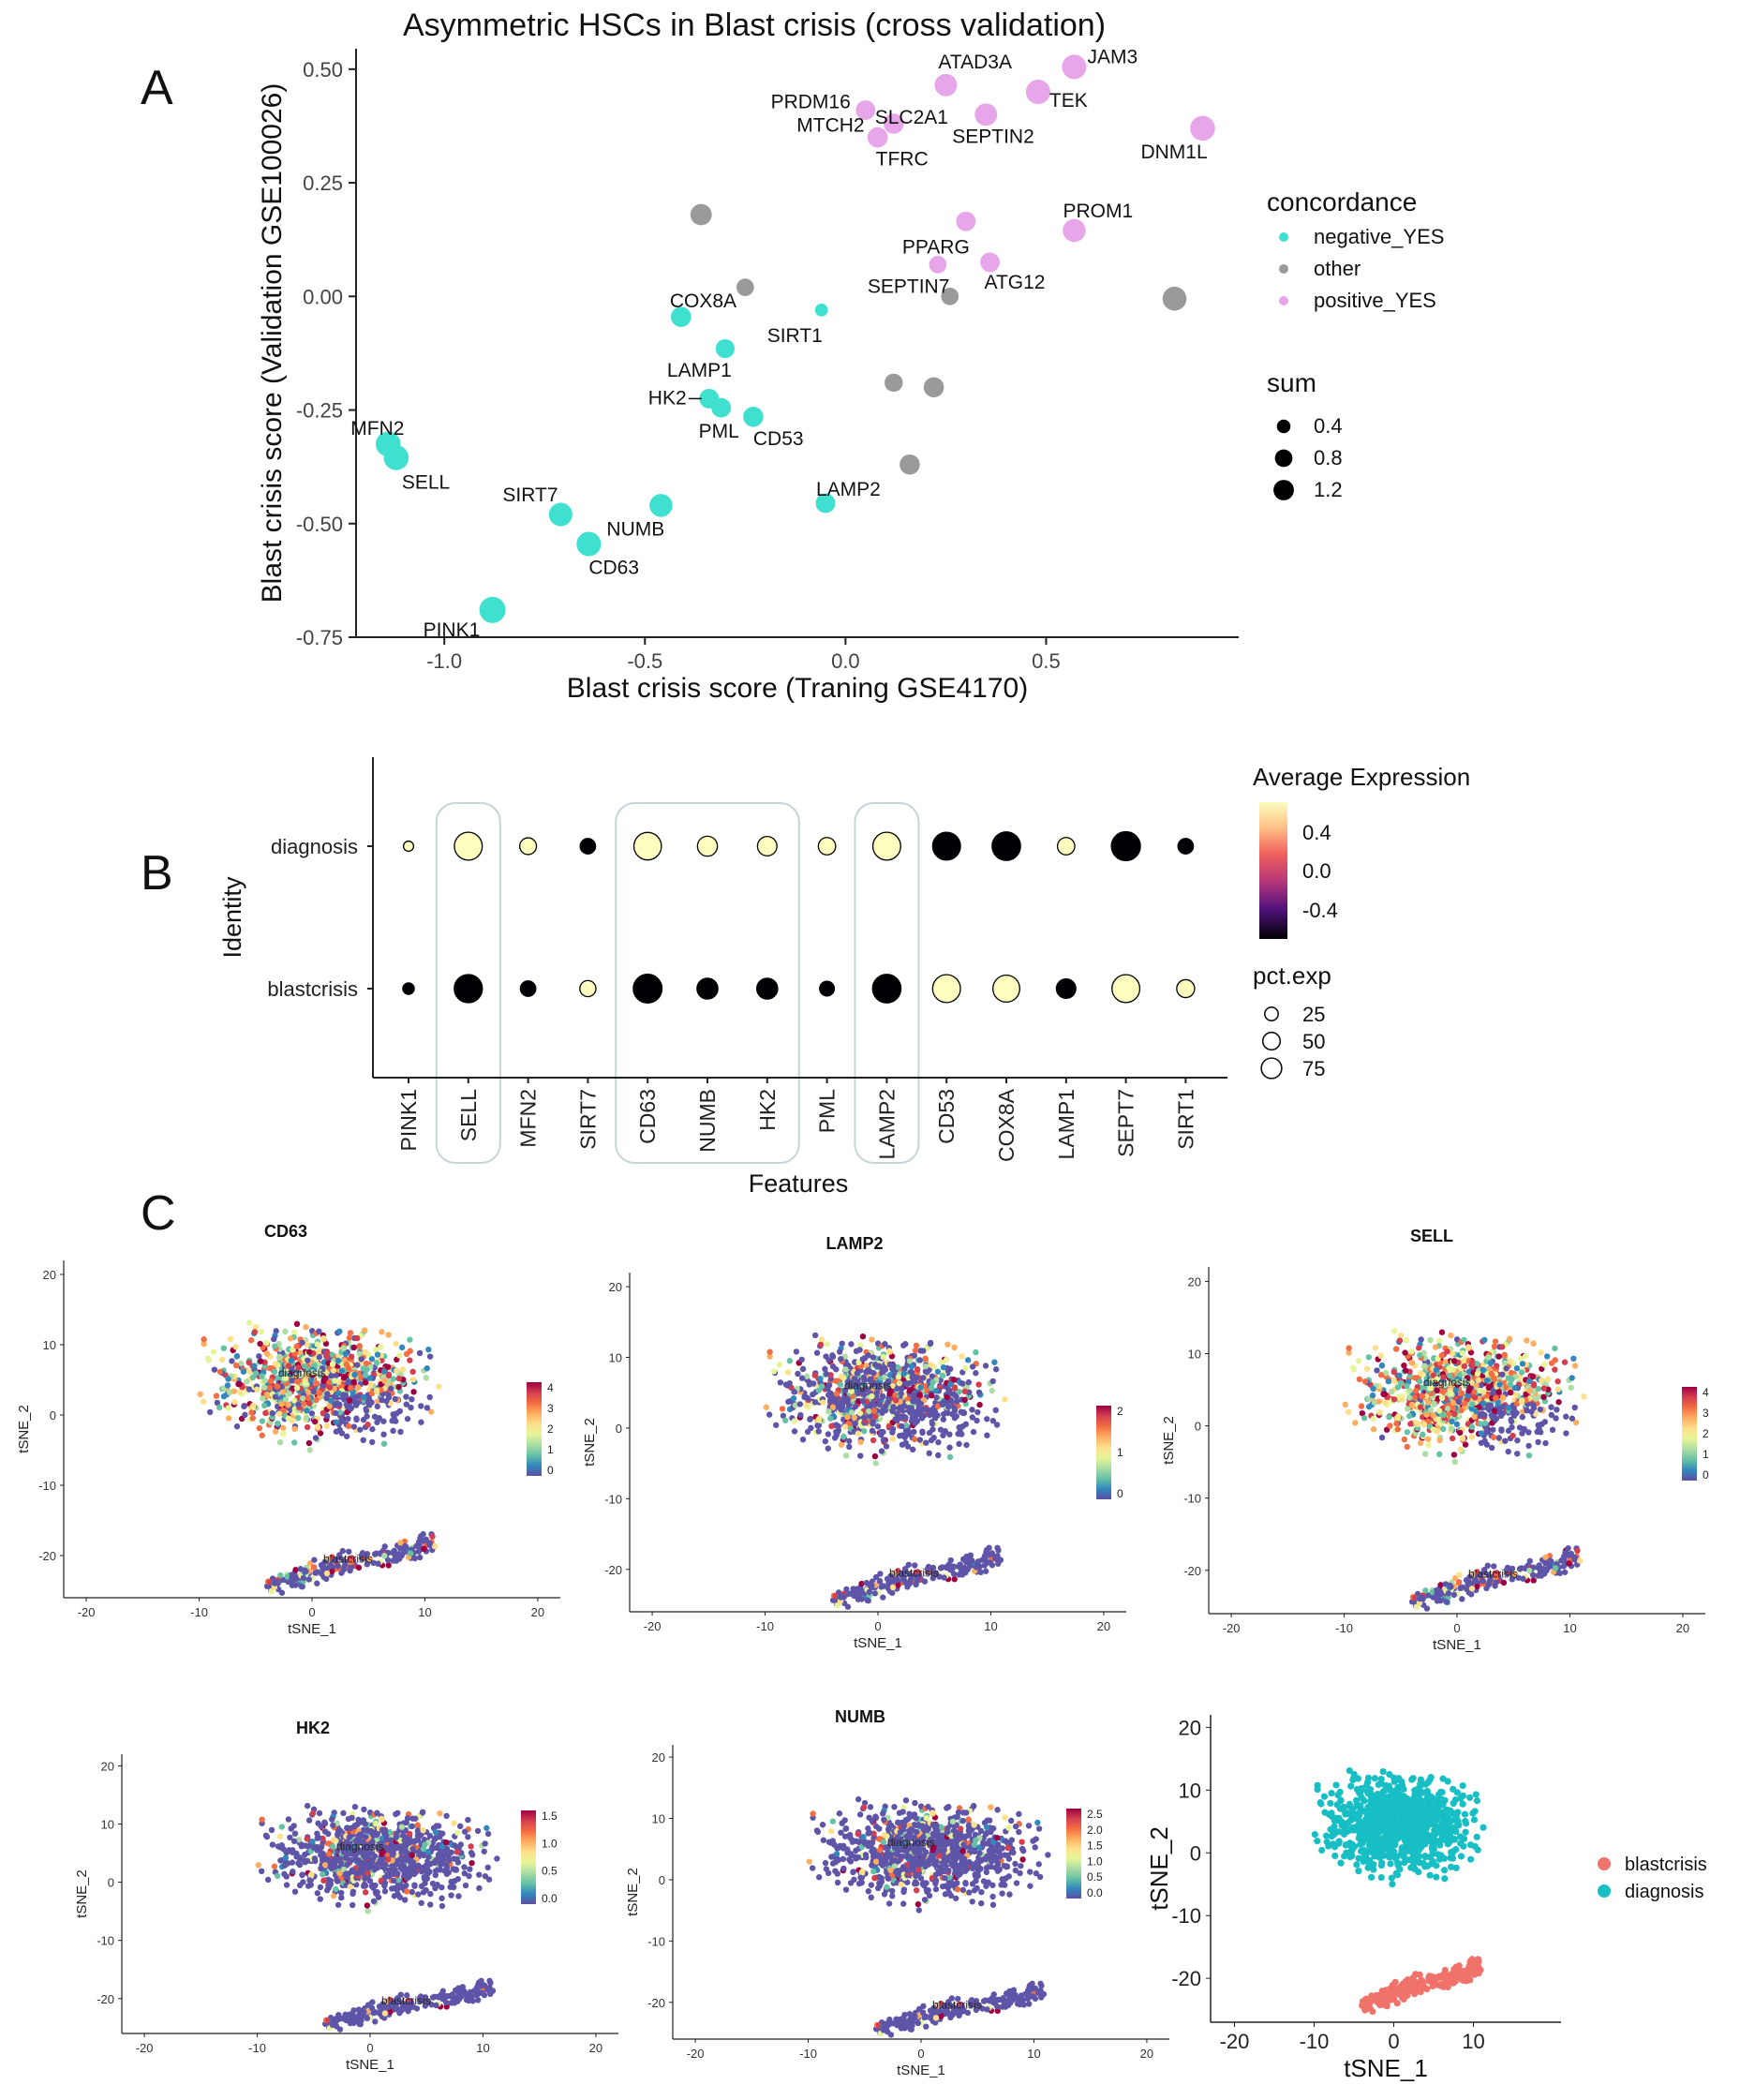 The width and height of the screenshot is (1740, 2100). I want to click on tsne-x-tick-label: 20, so click(1682, 1628).